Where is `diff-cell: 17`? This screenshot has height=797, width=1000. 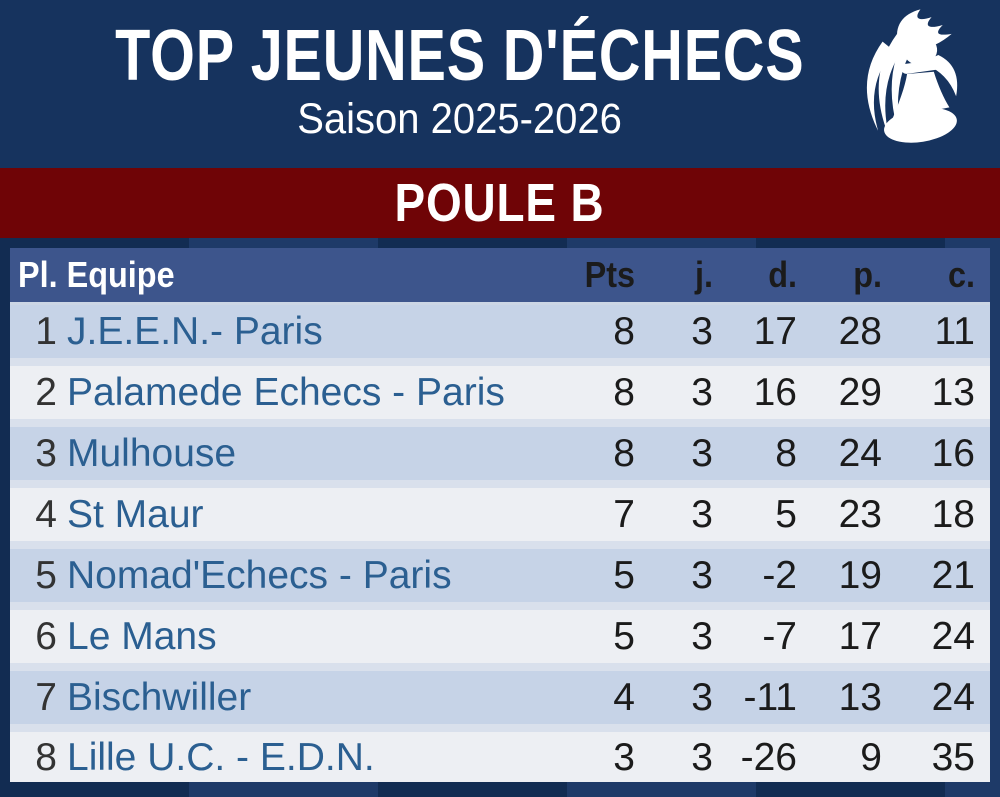 diff-cell: 17 is located at coordinates (775, 331).